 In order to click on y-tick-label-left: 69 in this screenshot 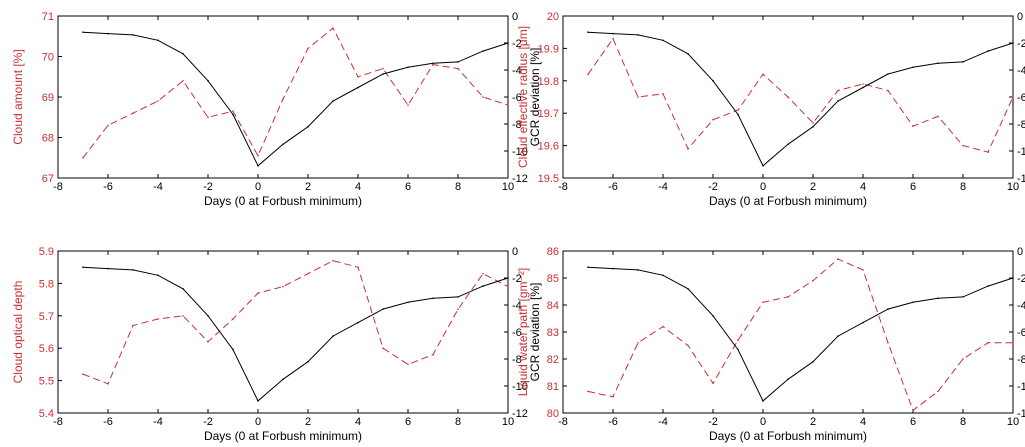, I will do `click(48, 98)`.